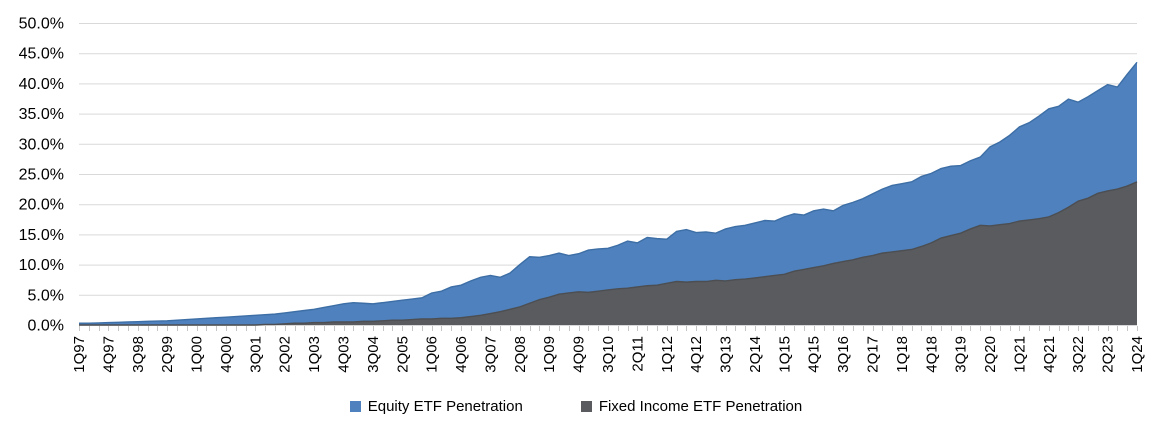 This screenshot has width=1152, height=447. What do you see at coordinates (902, 354) in the screenshot?
I see `x-tick-label: 1Q18` at bounding box center [902, 354].